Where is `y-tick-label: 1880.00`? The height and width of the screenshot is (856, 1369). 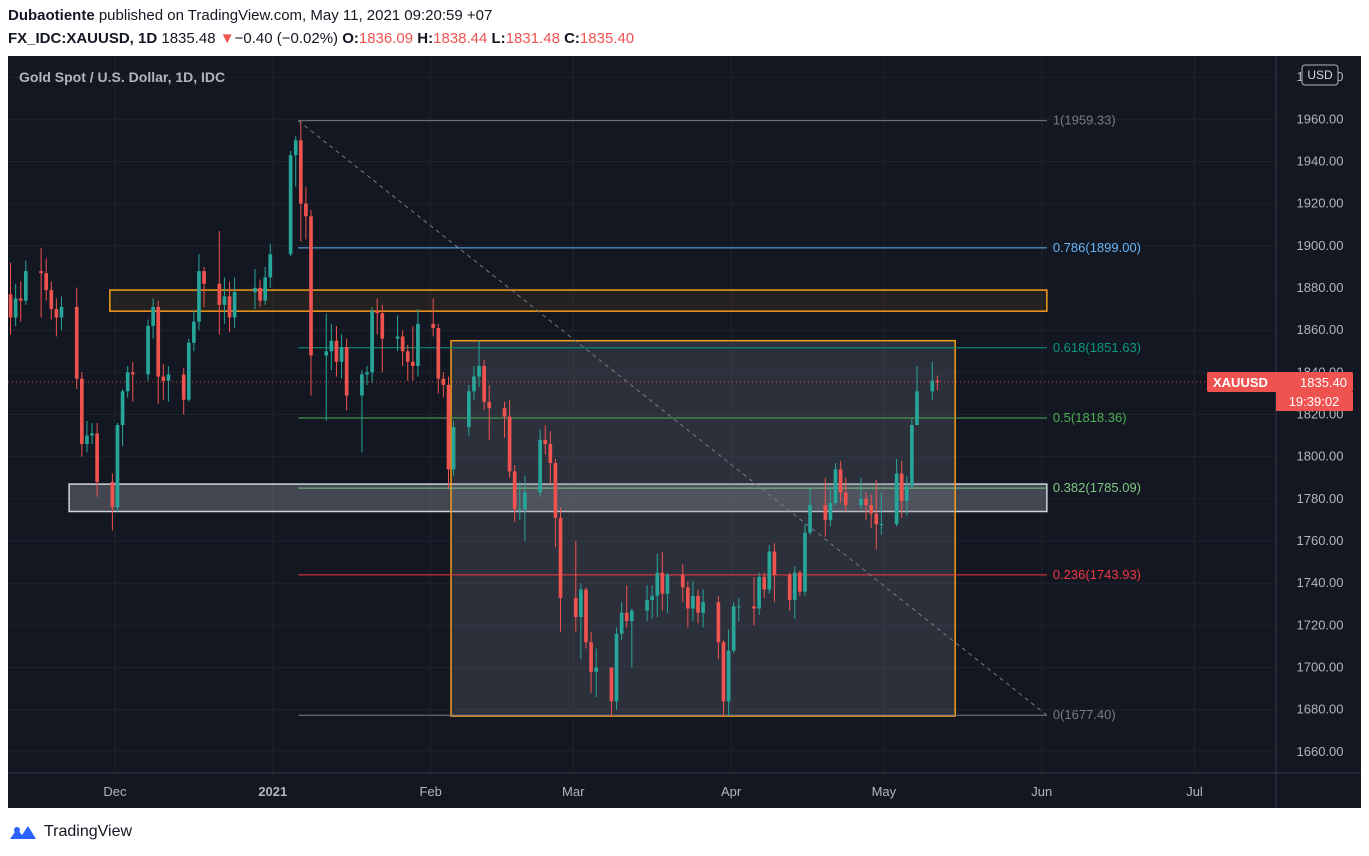
y-tick-label: 1880.00 is located at coordinates (1320, 287).